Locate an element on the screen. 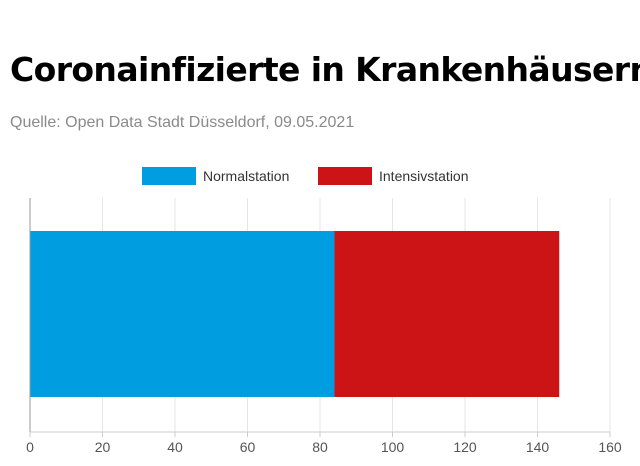  legend-item-intensivstation: Intensivstation is located at coordinates (393, 176).